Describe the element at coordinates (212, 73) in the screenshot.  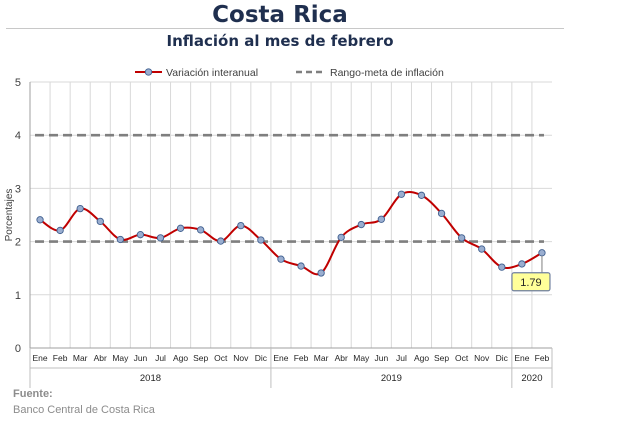
I see `legend-label-variacion: Variación interanual` at that location.